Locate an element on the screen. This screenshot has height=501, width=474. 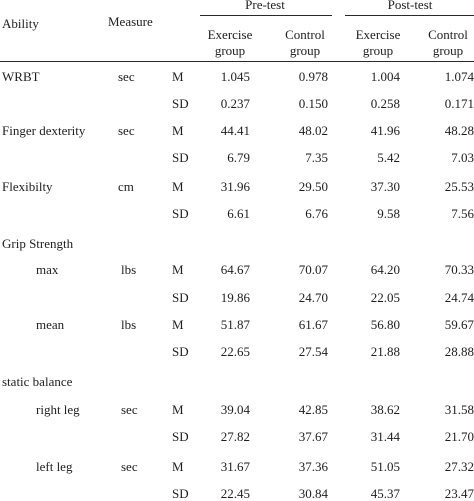
cell-pre-exercise: 6.61 is located at coordinates (238, 213).